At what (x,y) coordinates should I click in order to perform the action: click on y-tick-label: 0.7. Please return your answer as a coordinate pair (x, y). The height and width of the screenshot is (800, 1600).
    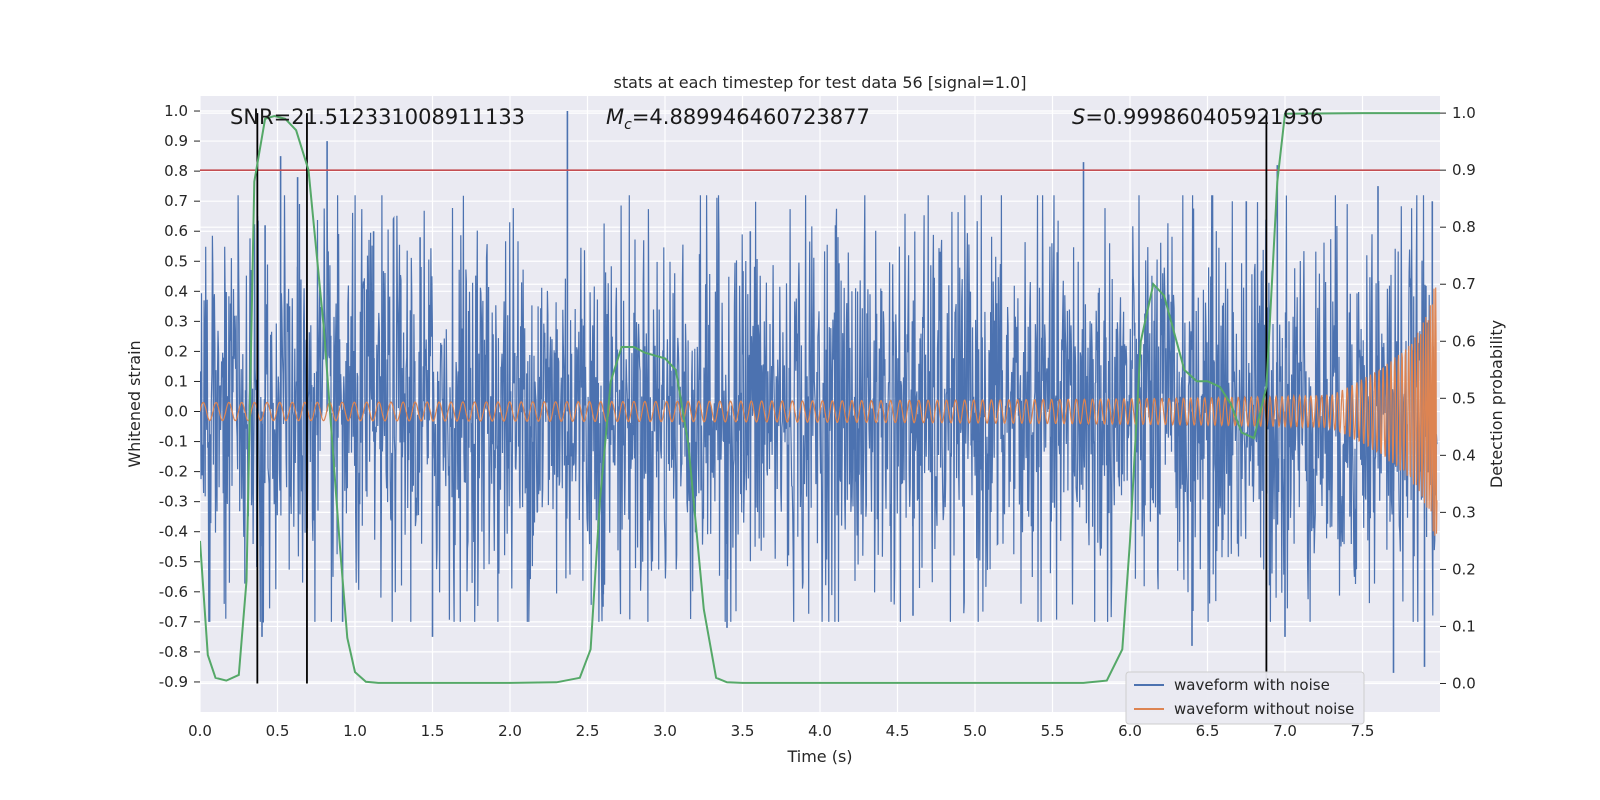
    Looking at the image, I should click on (176, 201).